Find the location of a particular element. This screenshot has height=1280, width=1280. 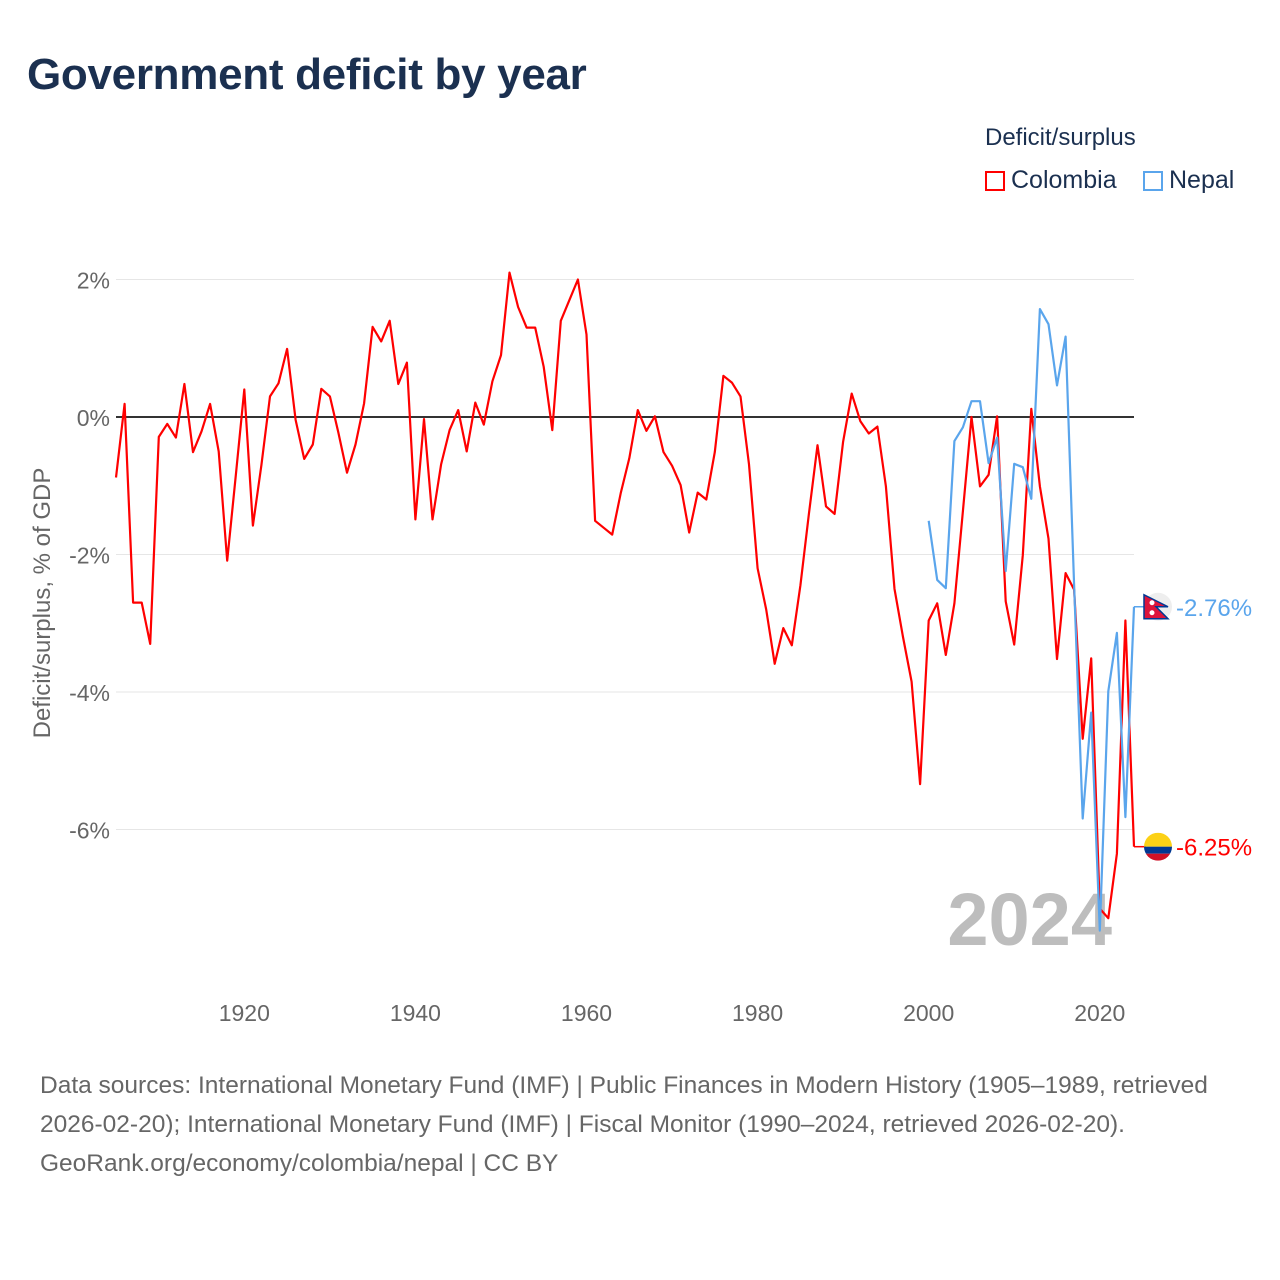

flag-sun is located at coordinates (1152, 613).